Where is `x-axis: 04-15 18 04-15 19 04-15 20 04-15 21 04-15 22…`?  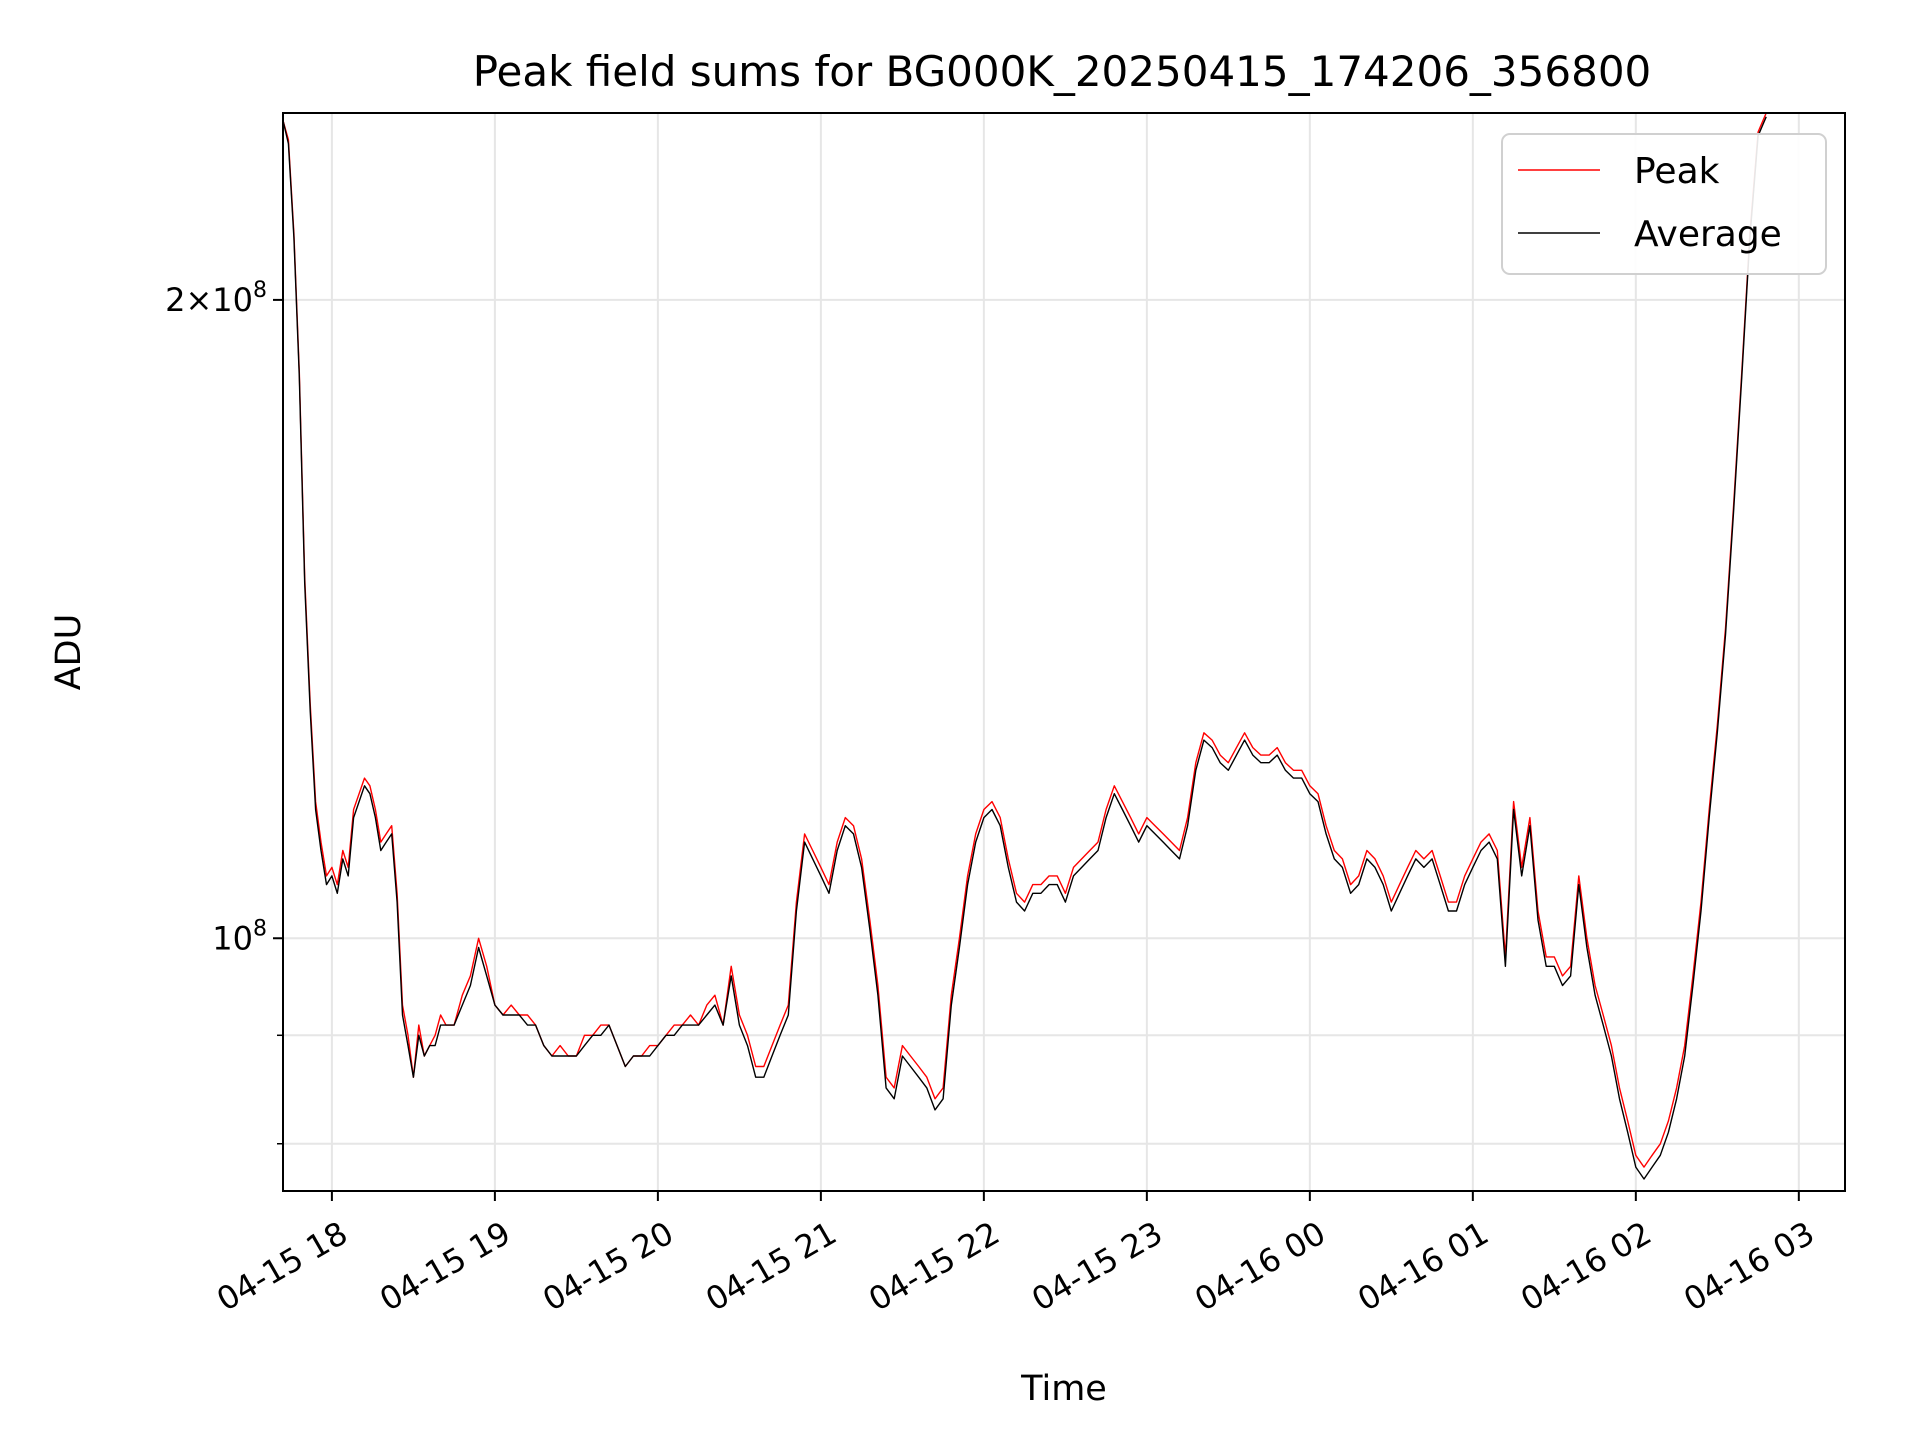 x-axis: 04-15 18 04-15 19 04-15 20 04-15 21 04-15 22… is located at coordinates (1015, 1255).